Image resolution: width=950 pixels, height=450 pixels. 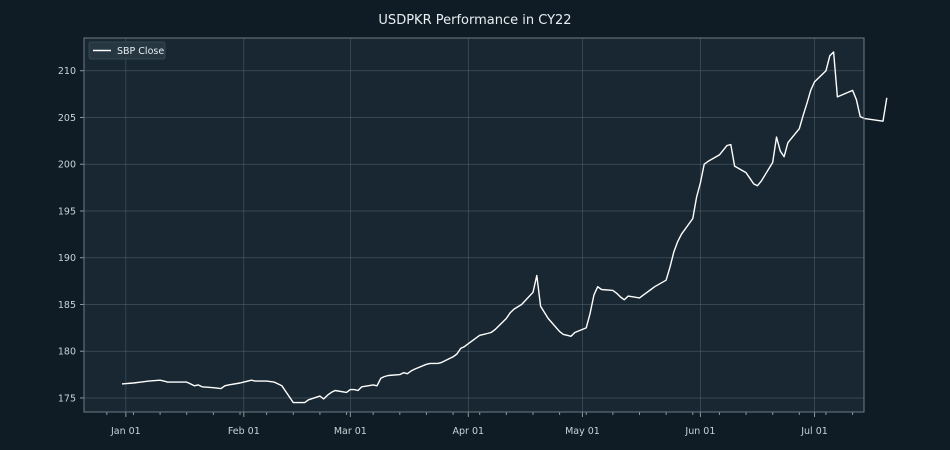 What do you see at coordinates (67, 398) in the screenshot?
I see `y-tick-label: 175` at bounding box center [67, 398].